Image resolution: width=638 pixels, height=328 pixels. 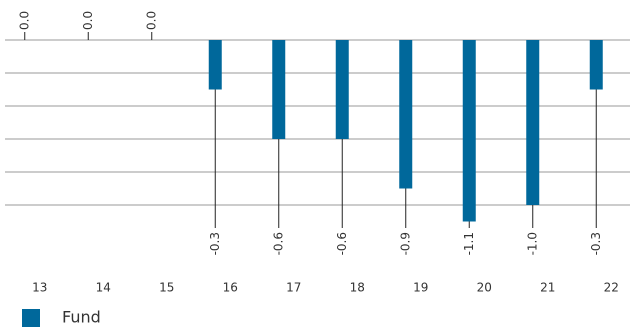 What do you see at coordinates (103, 288) in the screenshot?
I see `x-tick-label: 14` at bounding box center [103, 288].